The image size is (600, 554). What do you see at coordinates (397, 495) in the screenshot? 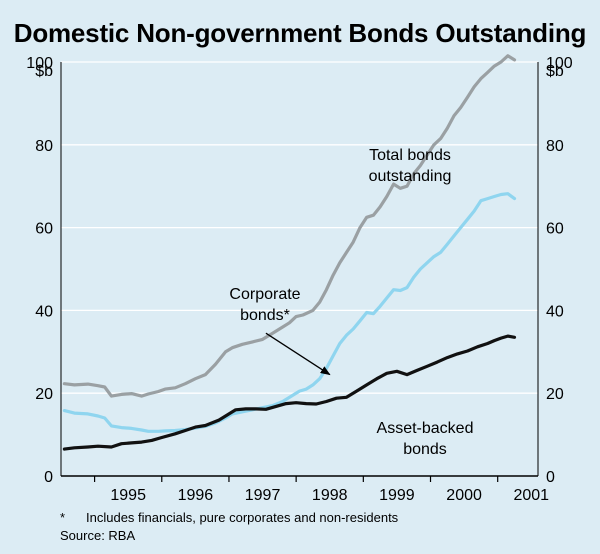
I see `x-tick-label: 1999` at bounding box center [397, 495].